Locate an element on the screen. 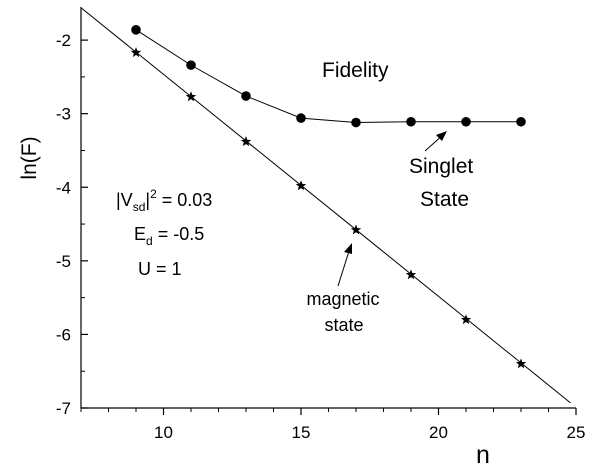  singlet-arrowhead is located at coordinates (441, 136).